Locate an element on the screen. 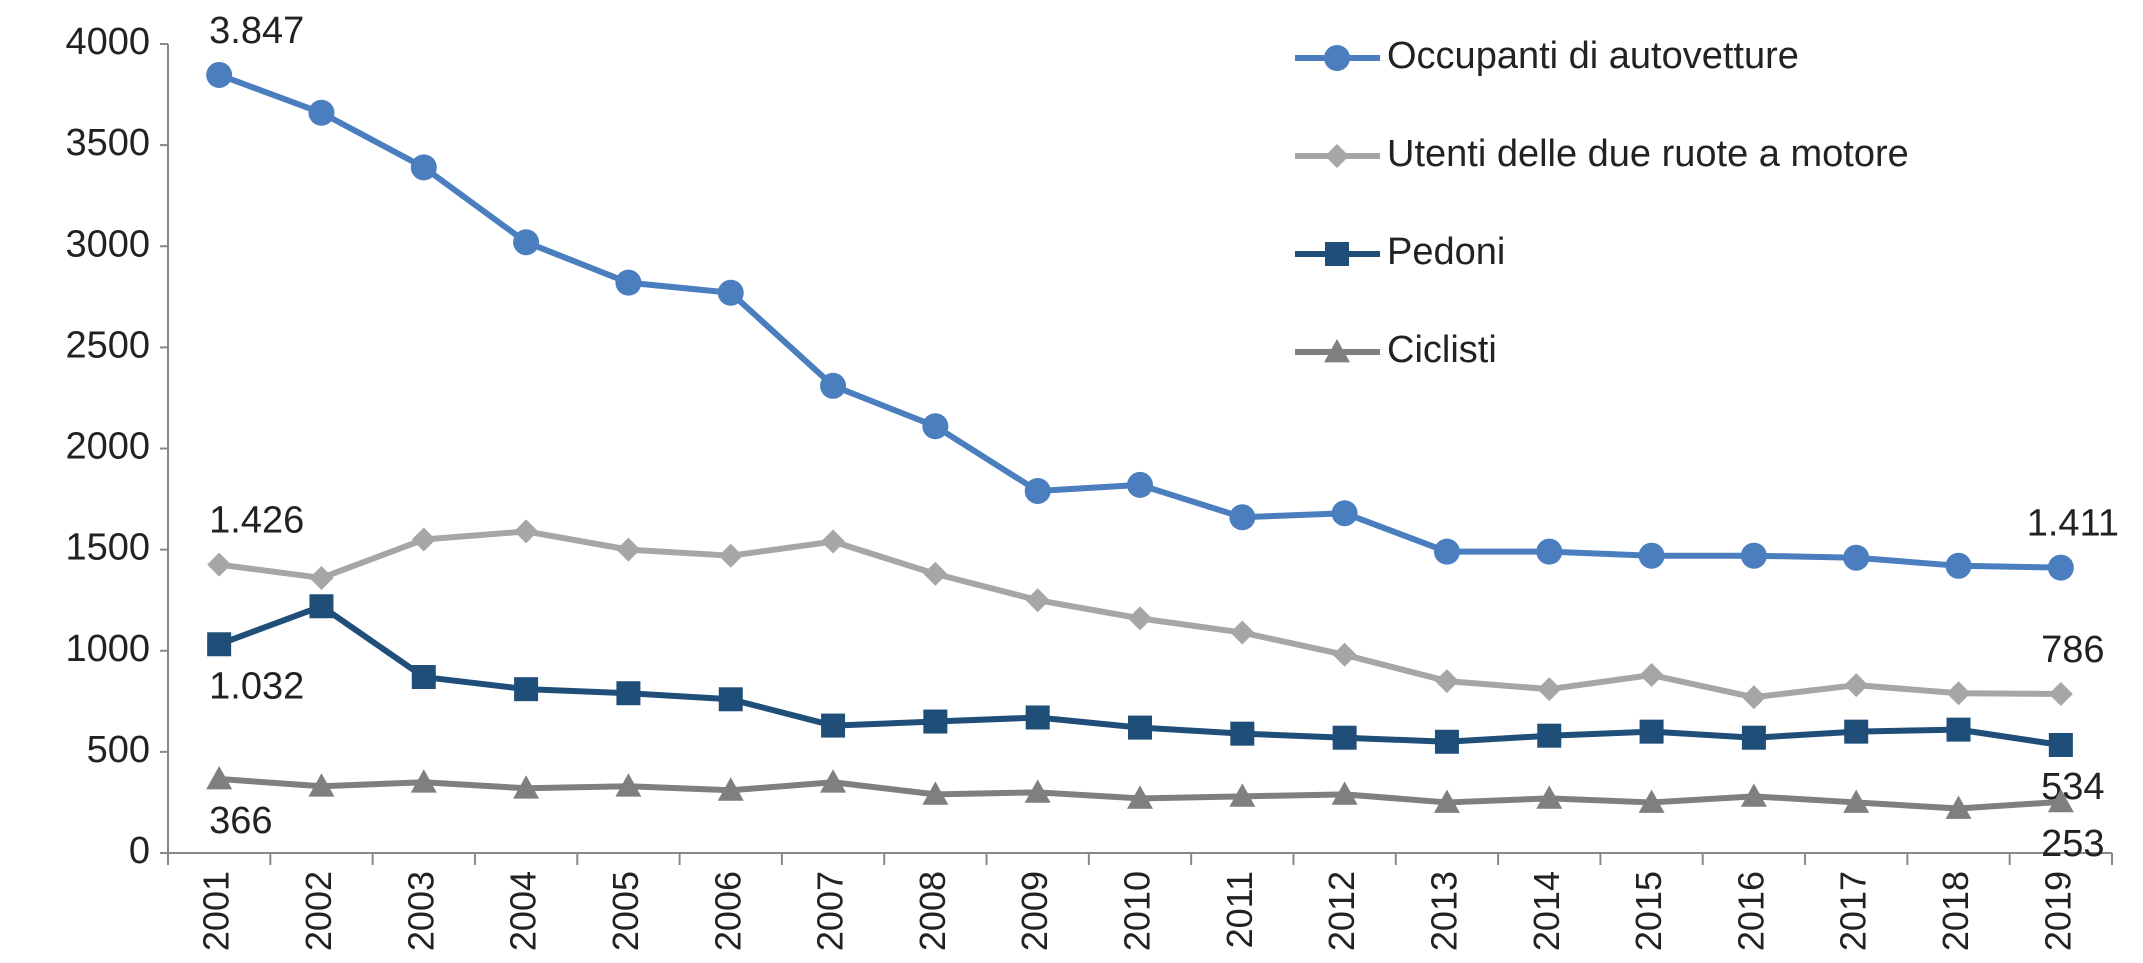 This screenshot has width=2143, height=963. x-tick-label: 2018 is located at coordinates (1955, 911).